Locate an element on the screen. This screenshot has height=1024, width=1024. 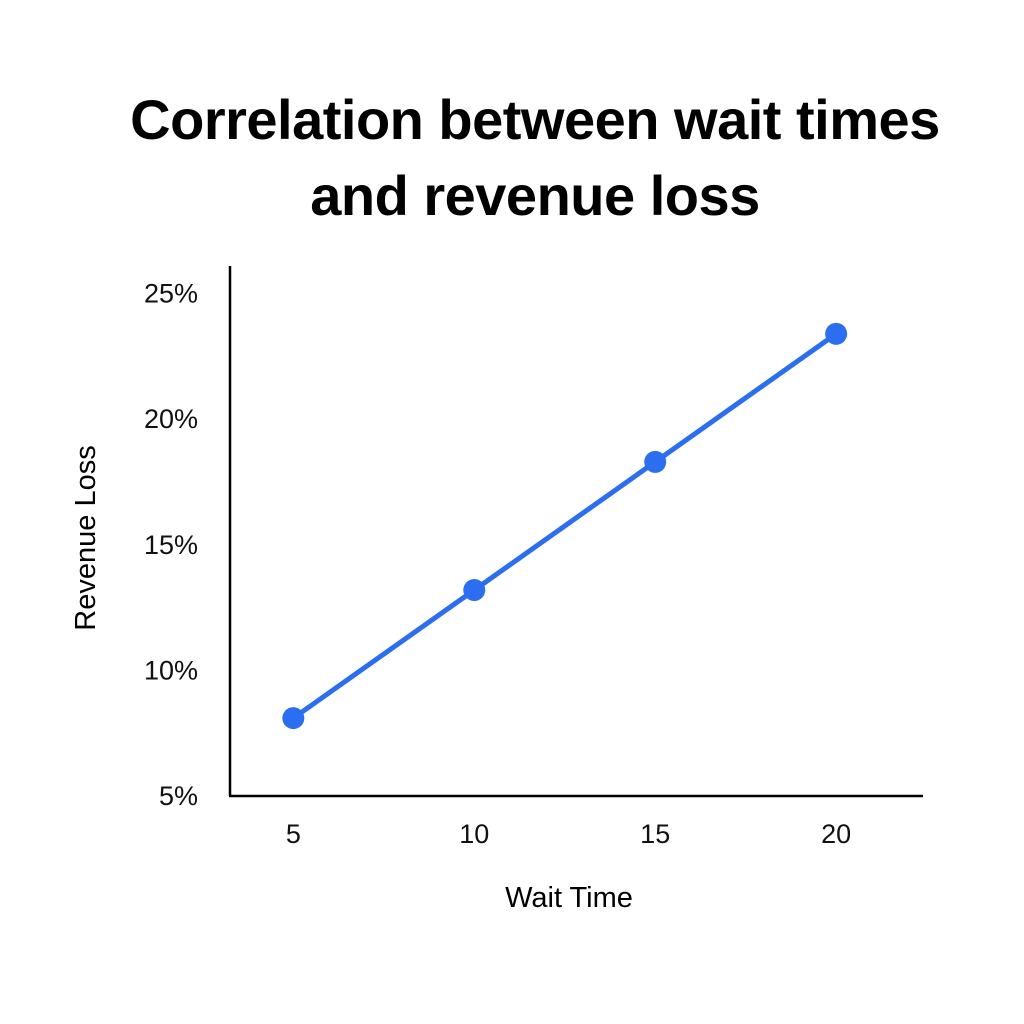
y-axis-label: Revenue Loss is located at coordinates (86, 537).